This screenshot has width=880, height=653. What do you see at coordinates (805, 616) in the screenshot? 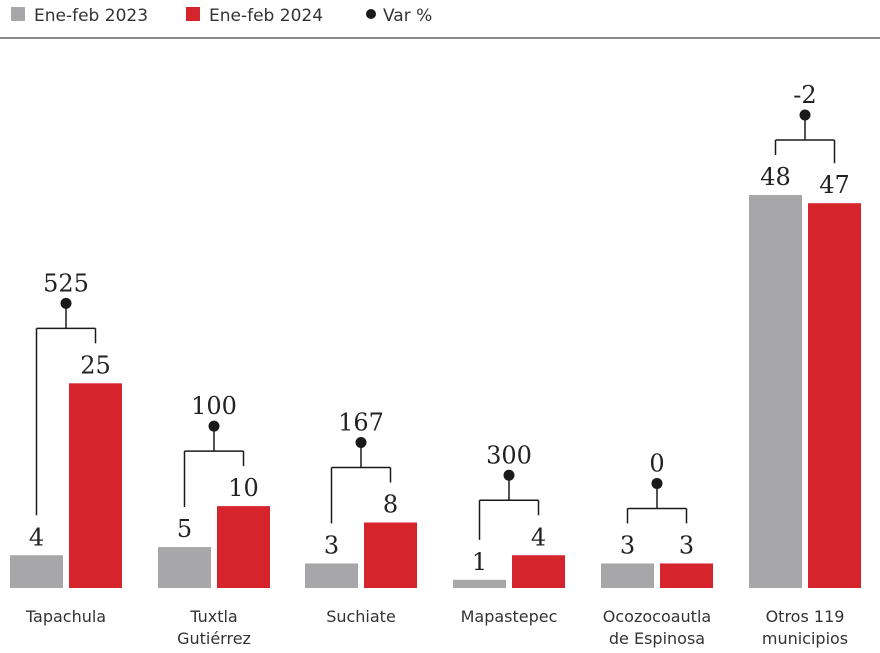
I see `category-label: Otros 119` at bounding box center [805, 616].